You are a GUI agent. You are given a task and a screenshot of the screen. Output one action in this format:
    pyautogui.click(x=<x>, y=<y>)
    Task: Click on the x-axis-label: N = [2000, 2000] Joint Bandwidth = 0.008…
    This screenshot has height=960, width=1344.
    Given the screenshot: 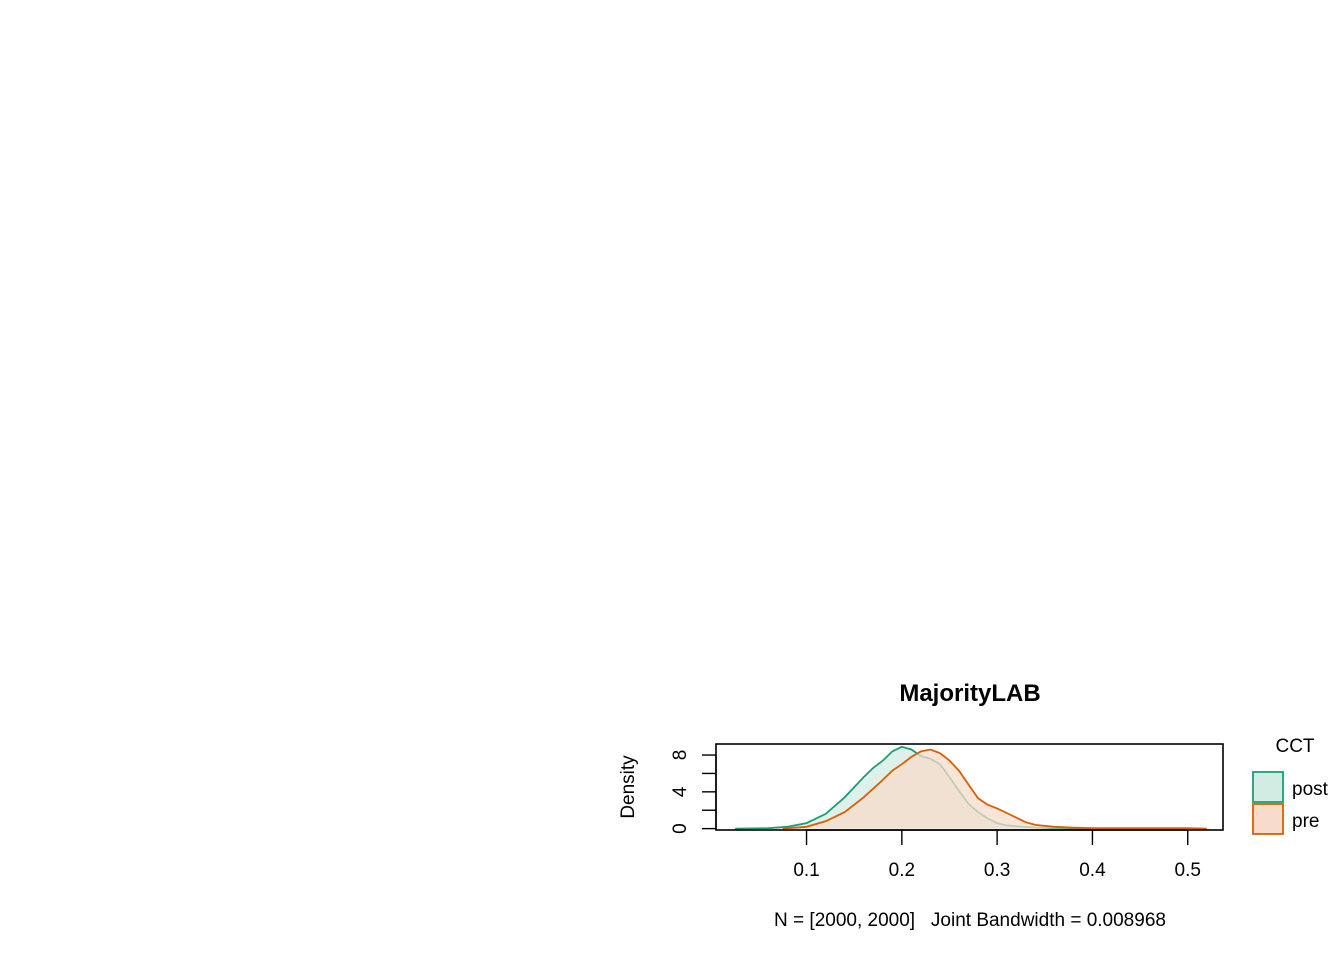 What is the action you would take?
    pyautogui.click(x=970, y=920)
    